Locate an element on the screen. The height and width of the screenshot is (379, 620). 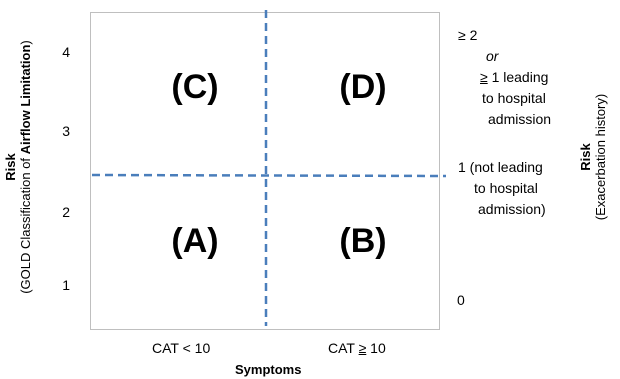
right-mid-line3: admission) is located at coordinates (512, 209).